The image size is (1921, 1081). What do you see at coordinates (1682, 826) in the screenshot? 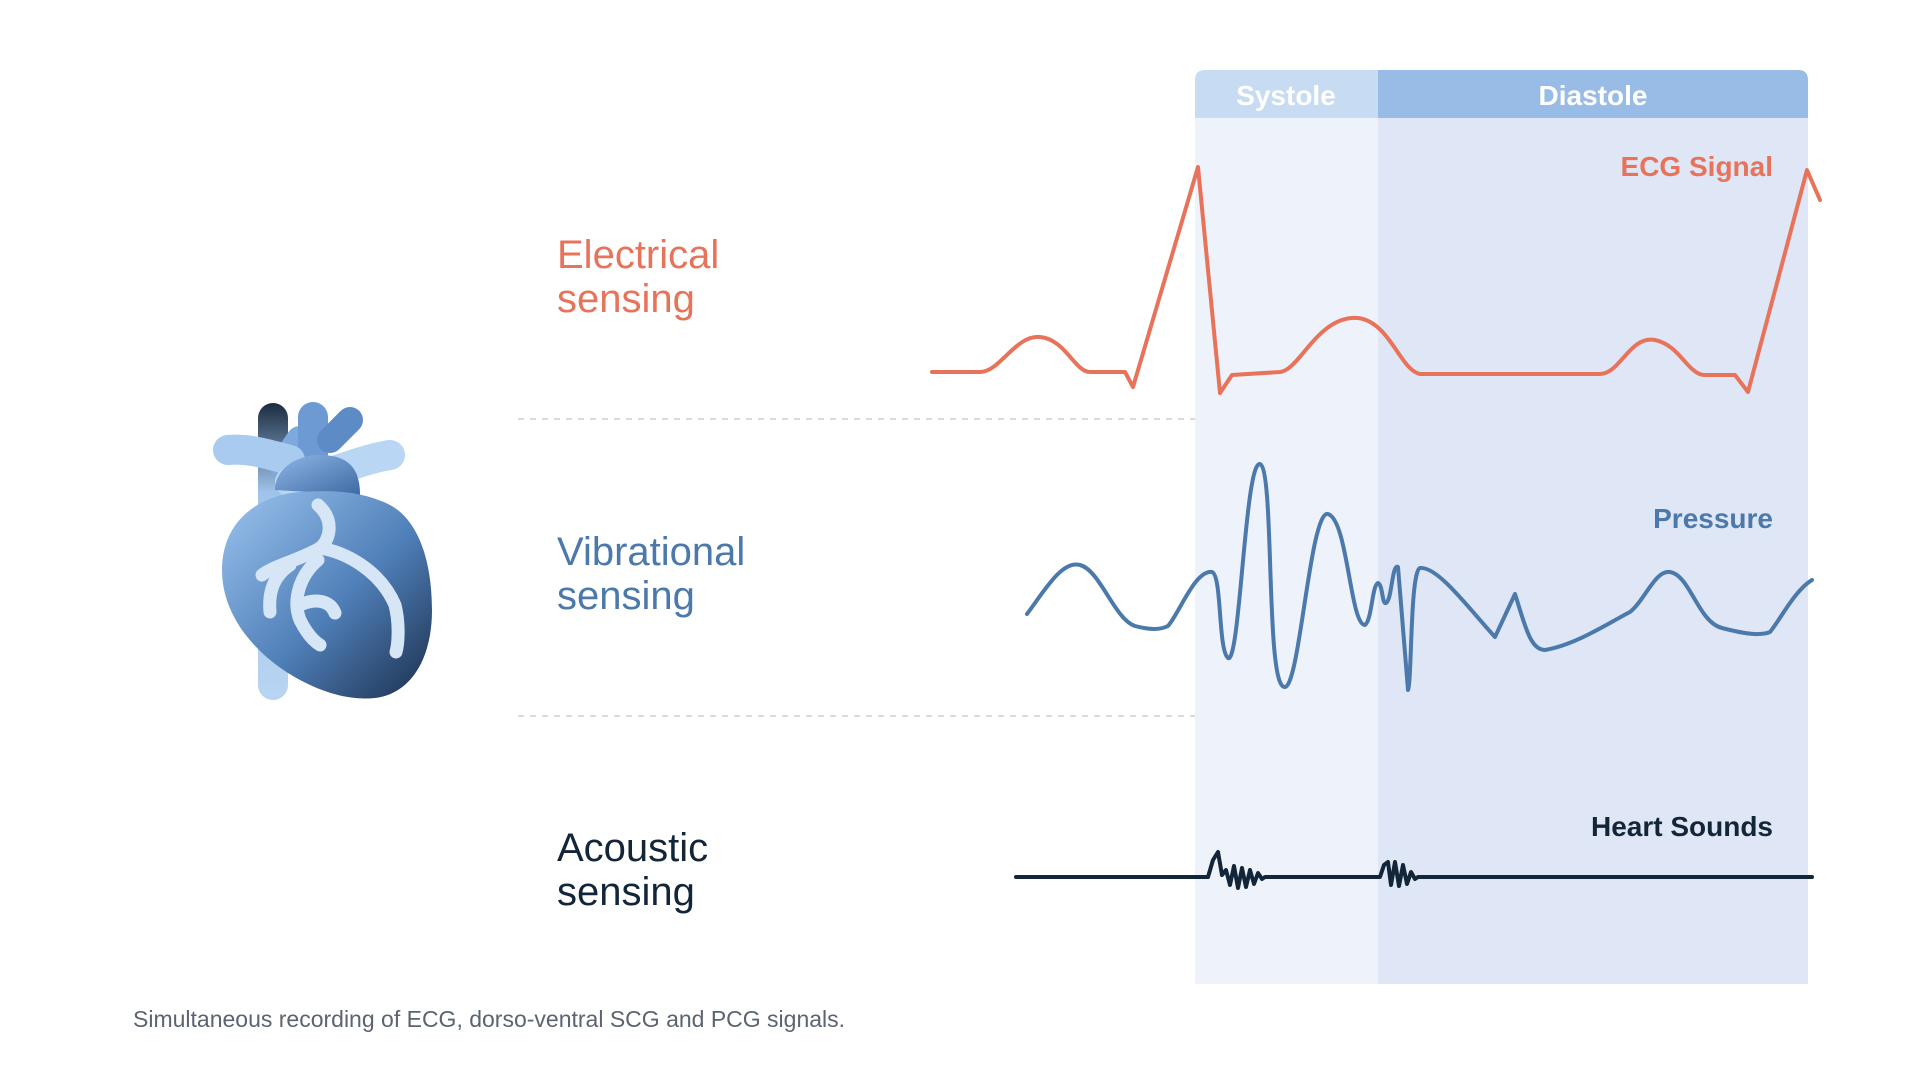
I see `heart-sounds-signal-label: Heart Sounds` at bounding box center [1682, 826].